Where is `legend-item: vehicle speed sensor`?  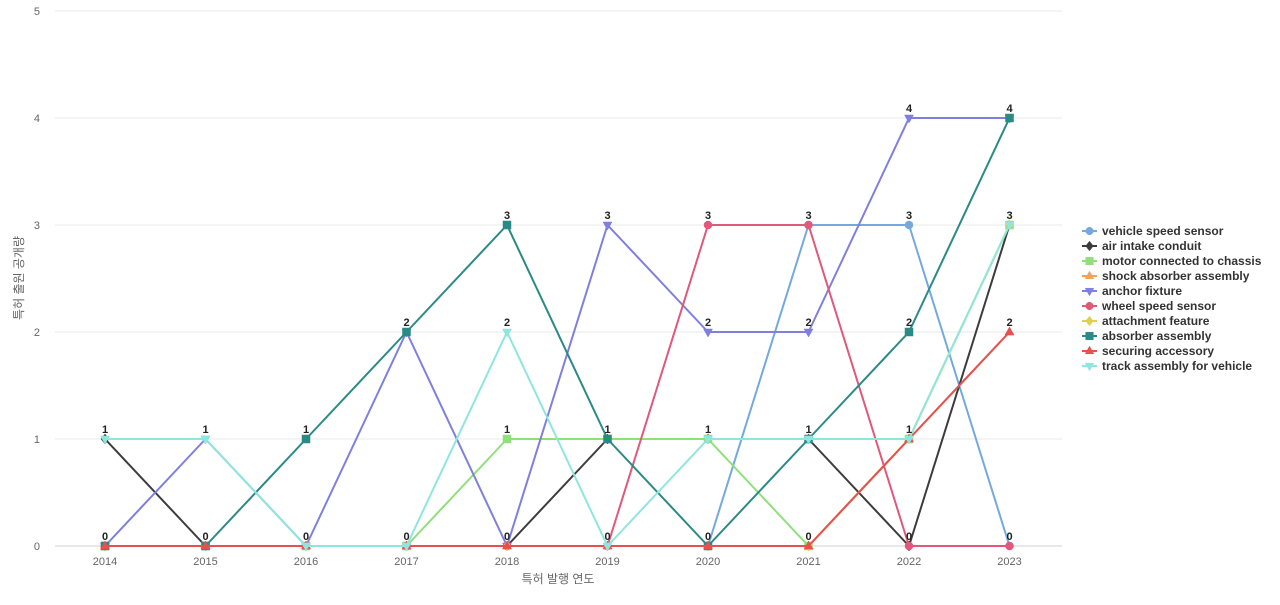 legend-item: vehicle speed sensor is located at coordinates (1153, 231).